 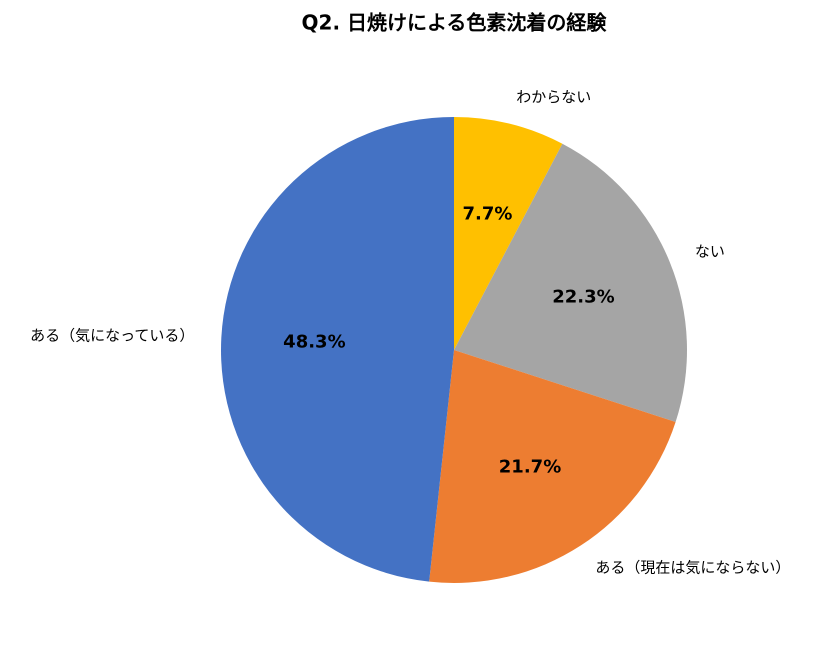 What do you see at coordinates (455, 23) in the screenshot?
I see `chart-title: Q2. 日焼けによる色素沈着の経験` at bounding box center [455, 23].